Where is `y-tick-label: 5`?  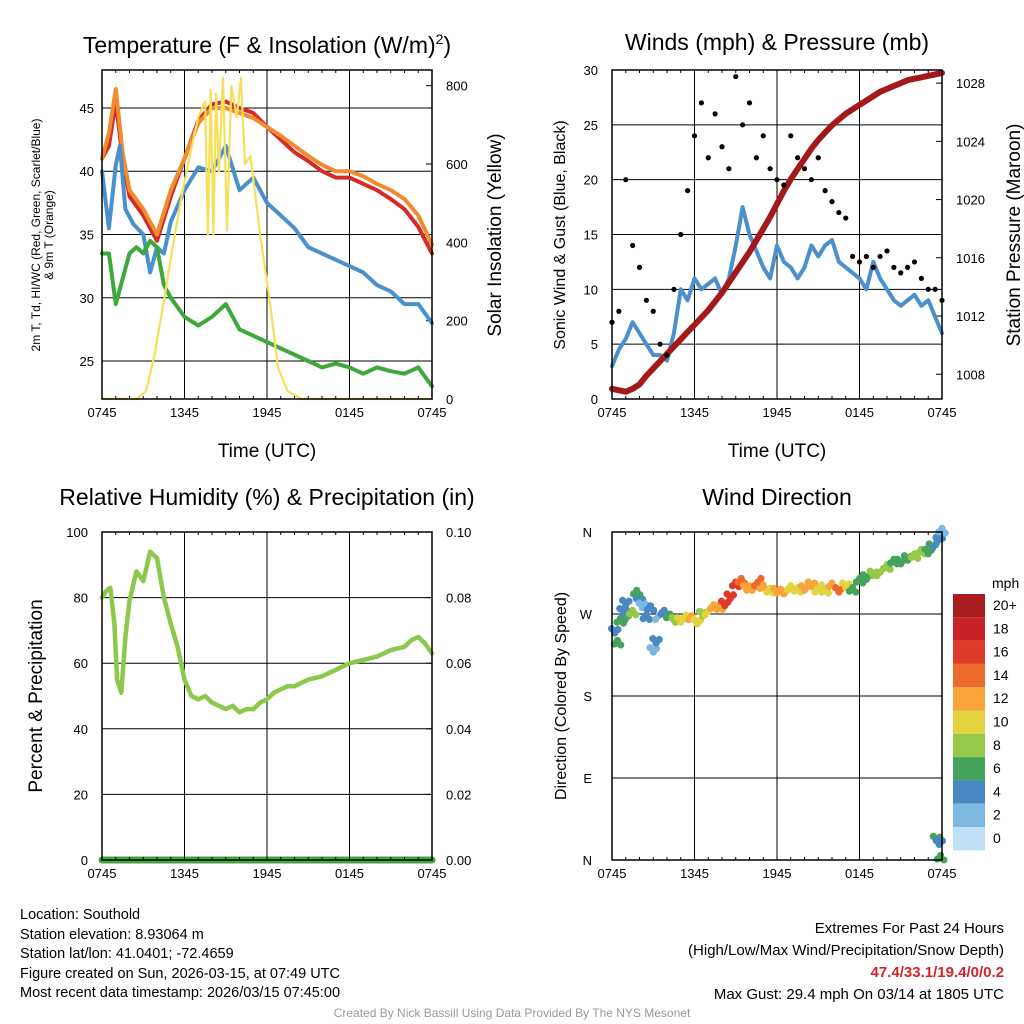 y-tick-label: 5 is located at coordinates (594, 344).